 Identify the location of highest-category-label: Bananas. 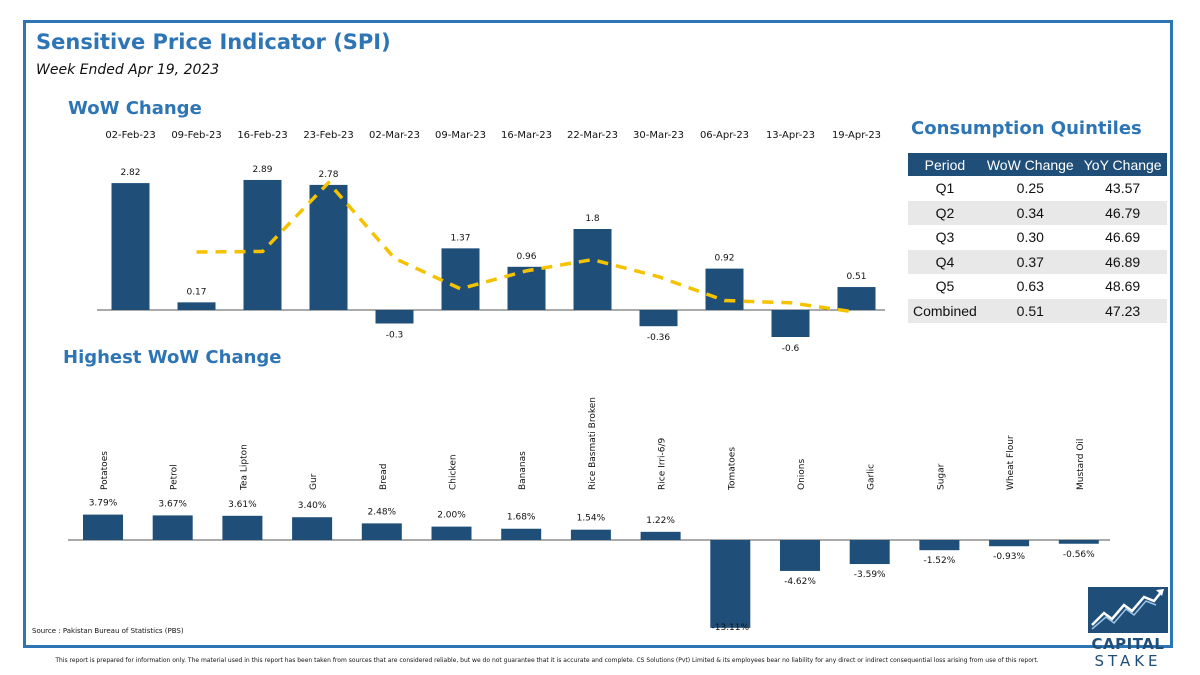
(523, 470).